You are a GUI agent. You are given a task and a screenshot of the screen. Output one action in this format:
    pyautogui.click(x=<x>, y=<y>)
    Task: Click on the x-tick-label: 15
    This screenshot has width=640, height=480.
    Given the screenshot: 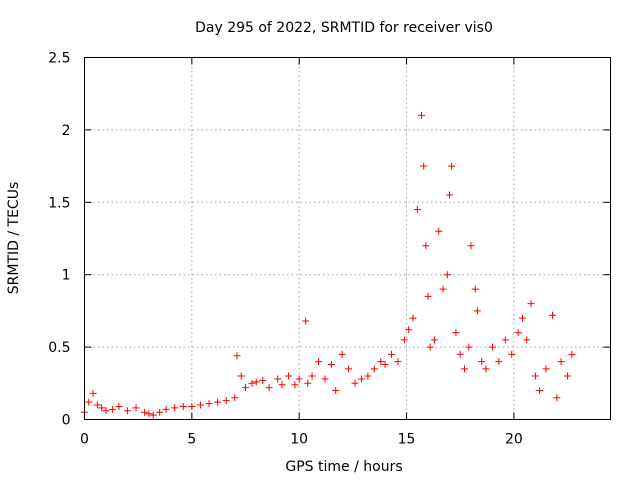 What is the action you would take?
    pyautogui.click(x=407, y=440)
    